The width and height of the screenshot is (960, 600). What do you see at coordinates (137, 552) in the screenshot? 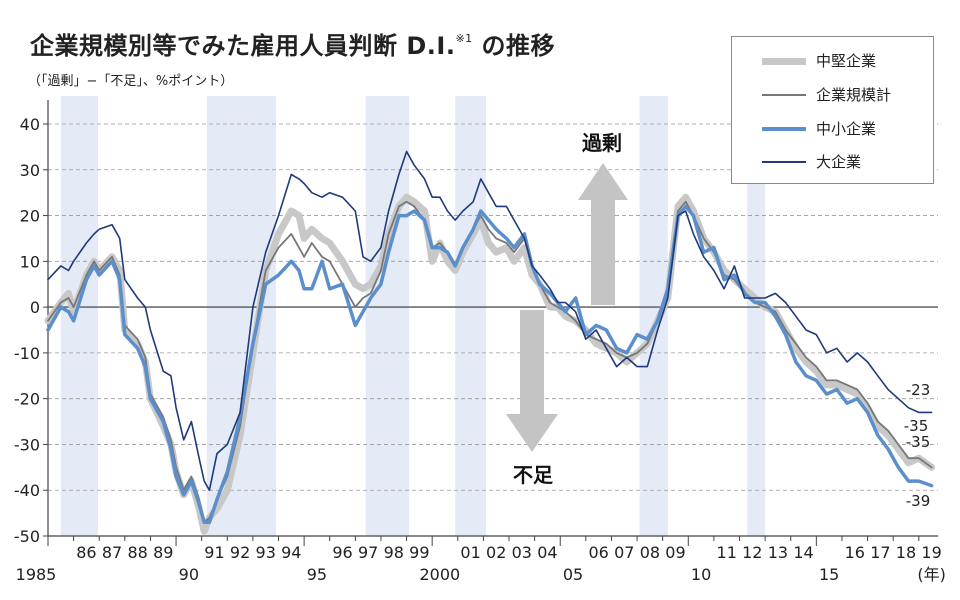
I see `x-tick-label: 88` at bounding box center [137, 552].